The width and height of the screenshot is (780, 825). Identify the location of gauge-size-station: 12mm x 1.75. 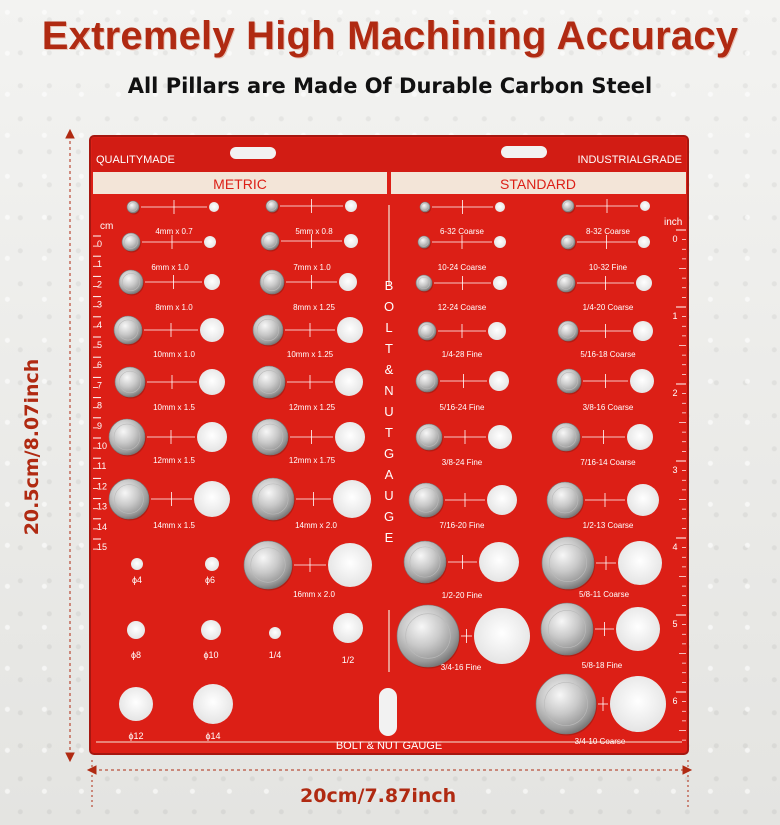
(308, 441).